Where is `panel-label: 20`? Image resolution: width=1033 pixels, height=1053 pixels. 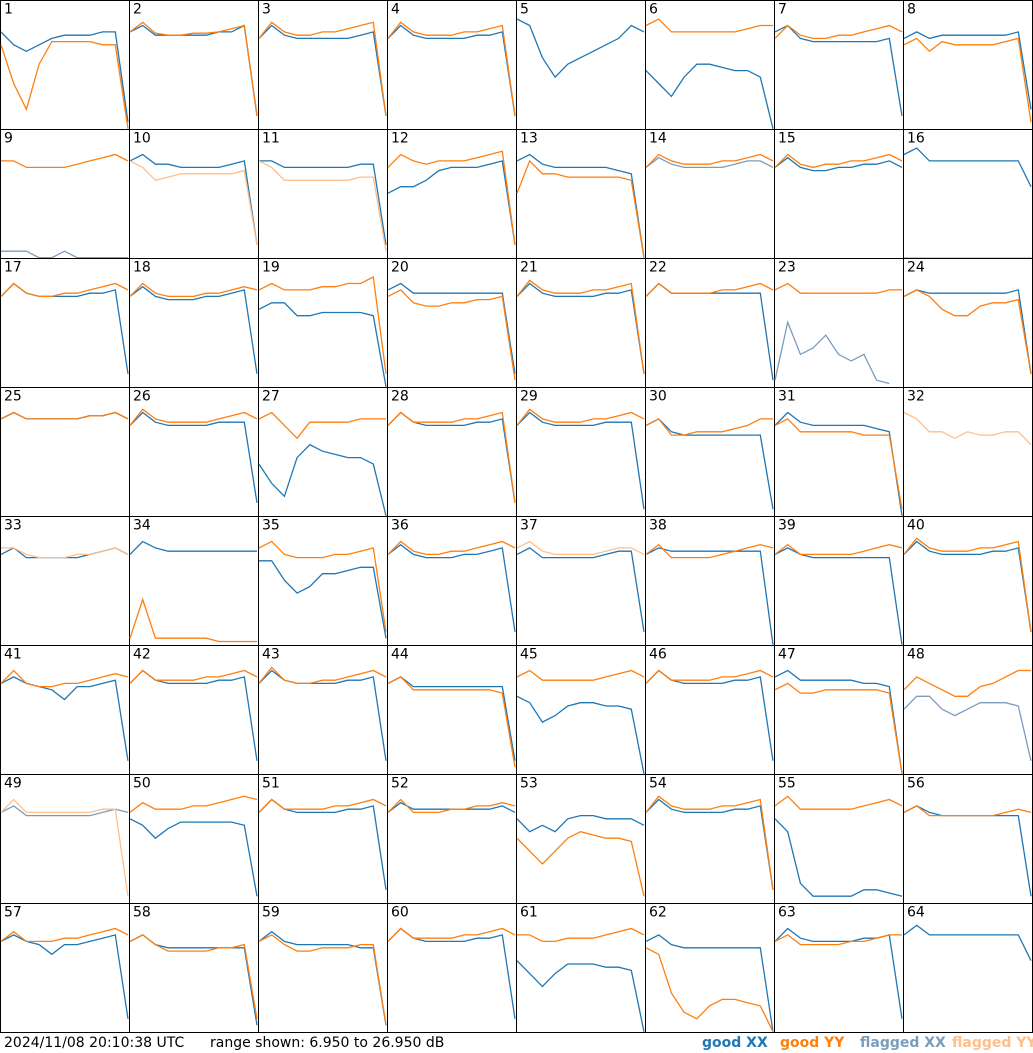 panel-label: 20 is located at coordinates (400, 268).